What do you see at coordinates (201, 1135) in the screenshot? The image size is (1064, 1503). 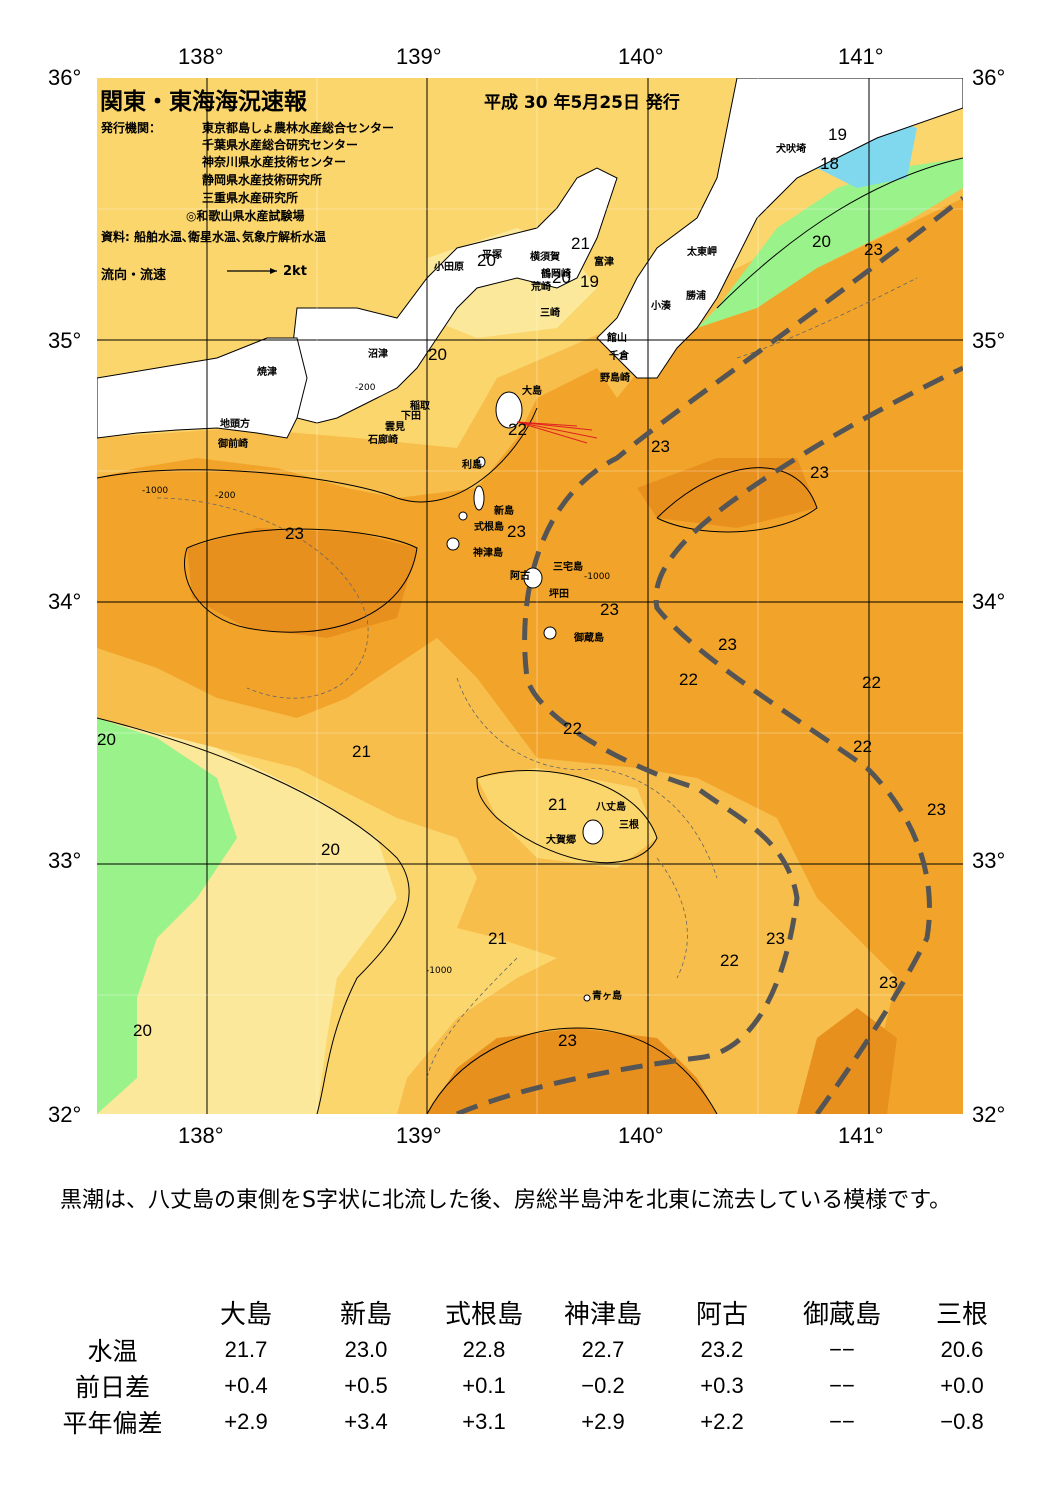 I see `lon-tick-bottom: 138°` at bounding box center [201, 1135].